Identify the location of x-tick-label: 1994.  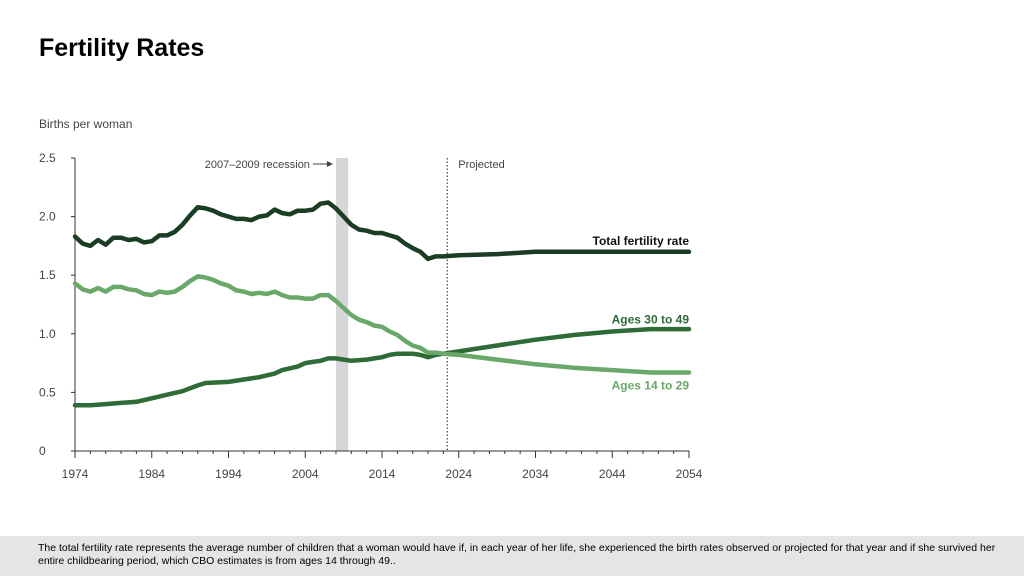
(228, 474).